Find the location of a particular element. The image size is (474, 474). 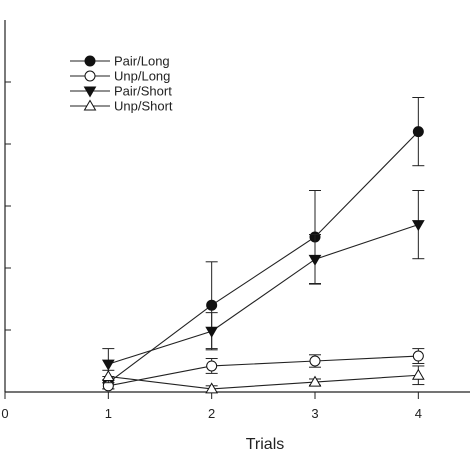

legend-item: Unp/Short is located at coordinates (121, 106).